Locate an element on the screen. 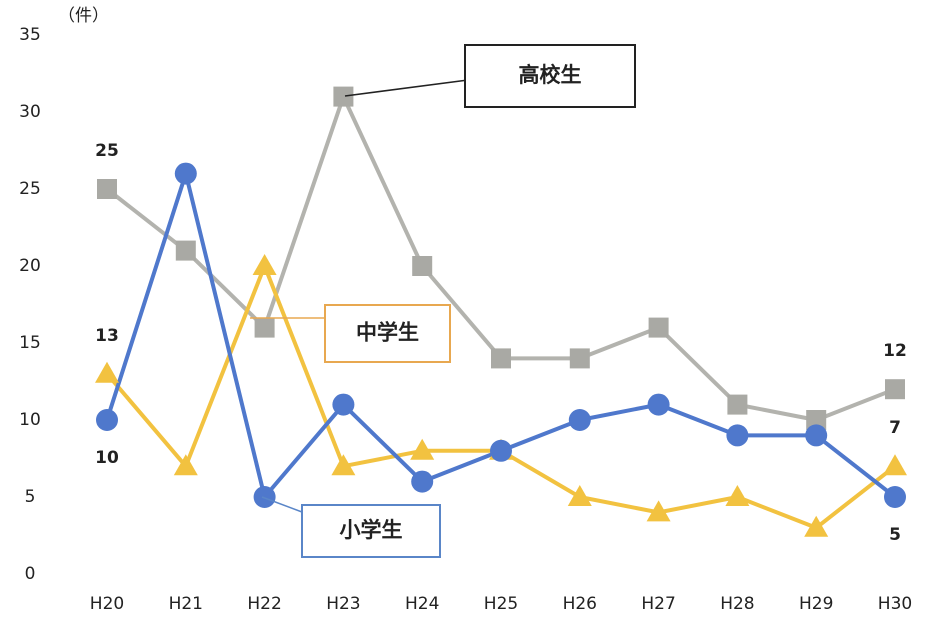 This screenshot has width=930, height=617. x-tick-label: H29 is located at coordinates (816, 604).